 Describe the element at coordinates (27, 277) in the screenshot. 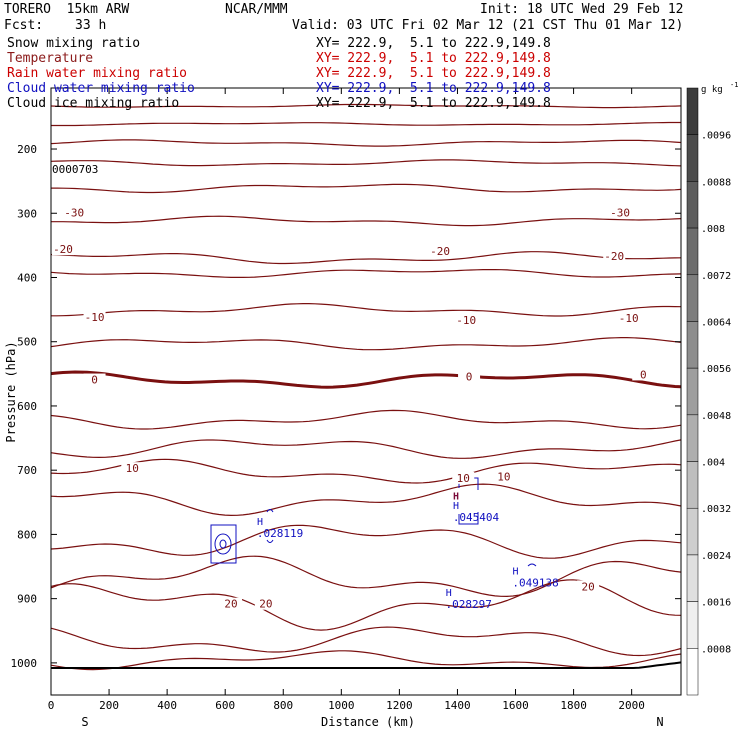

I see `y-tick-label: 400` at that location.